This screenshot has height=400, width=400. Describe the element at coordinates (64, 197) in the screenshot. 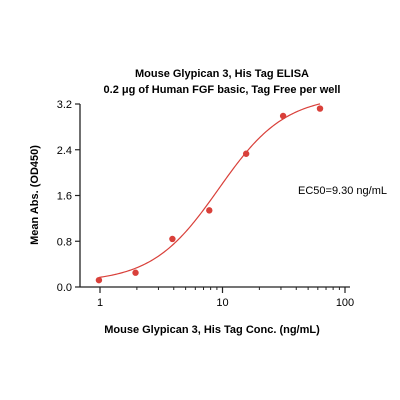

I see `y-tick-label: 1.6` at that location.